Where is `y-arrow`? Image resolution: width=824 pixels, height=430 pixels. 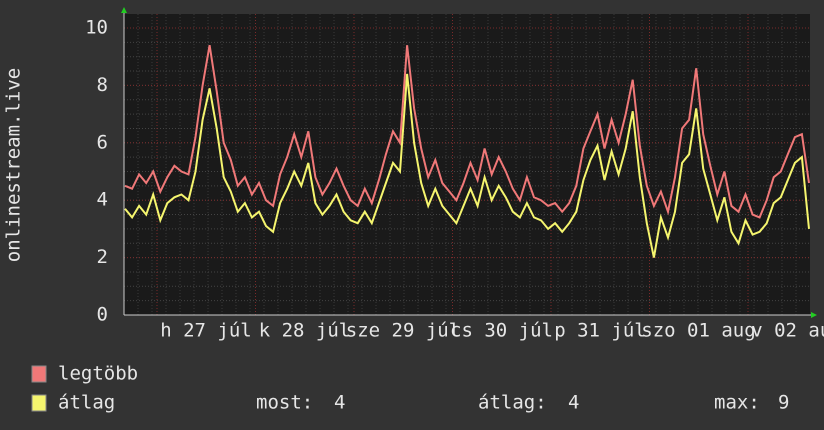 y-arrow is located at coordinates (124, 10).